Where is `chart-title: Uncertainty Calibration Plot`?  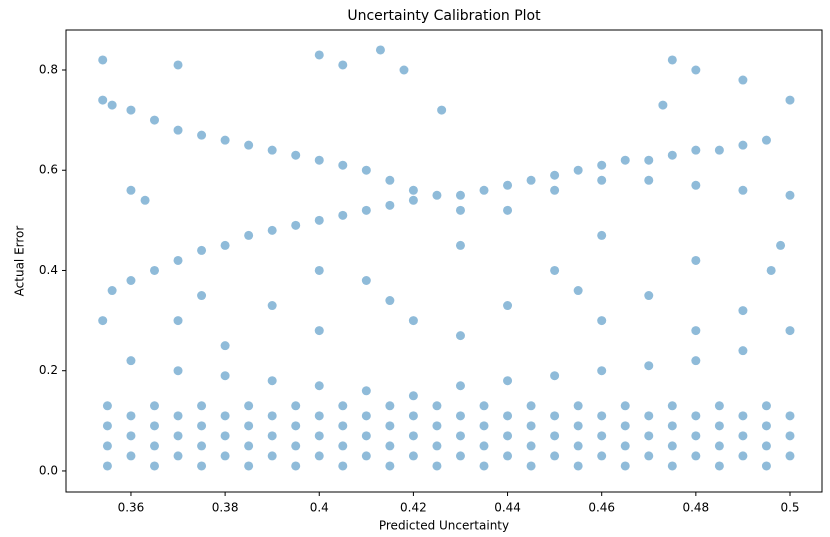
chart-title: Uncertainty Calibration Plot is located at coordinates (444, 16).